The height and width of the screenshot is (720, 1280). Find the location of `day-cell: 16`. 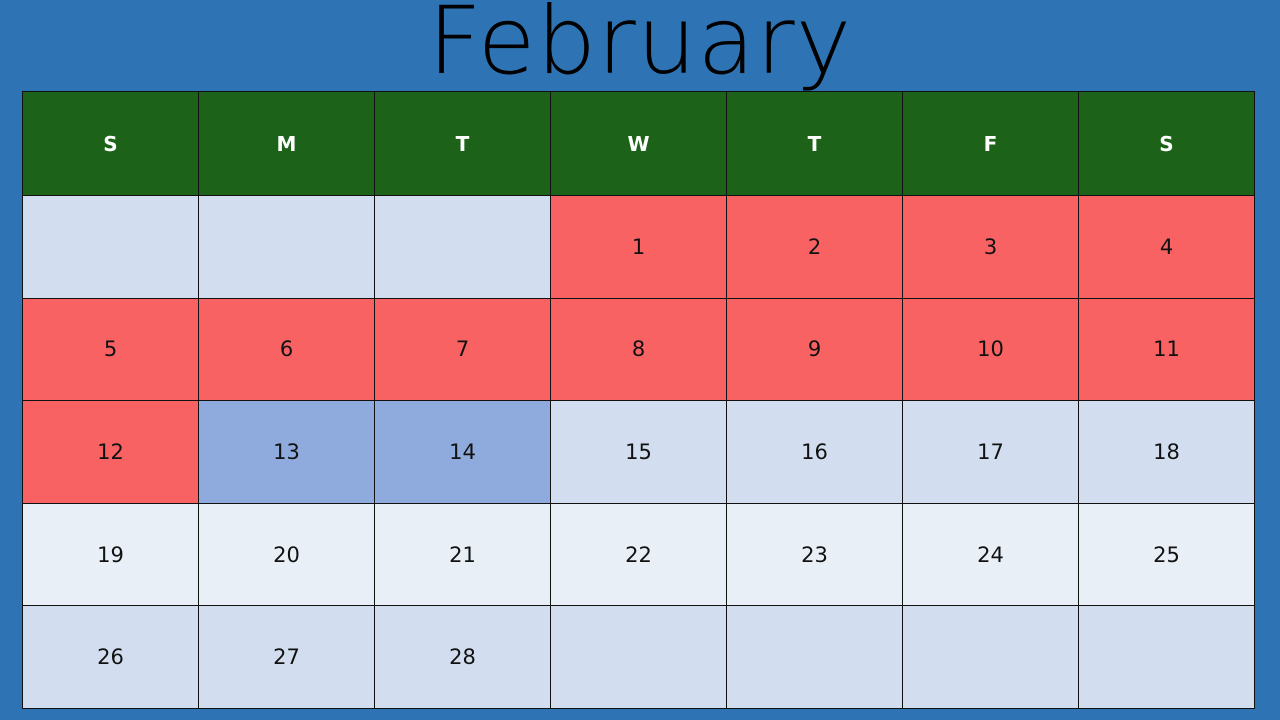

day-cell: 16 is located at coordinates (815, 452).